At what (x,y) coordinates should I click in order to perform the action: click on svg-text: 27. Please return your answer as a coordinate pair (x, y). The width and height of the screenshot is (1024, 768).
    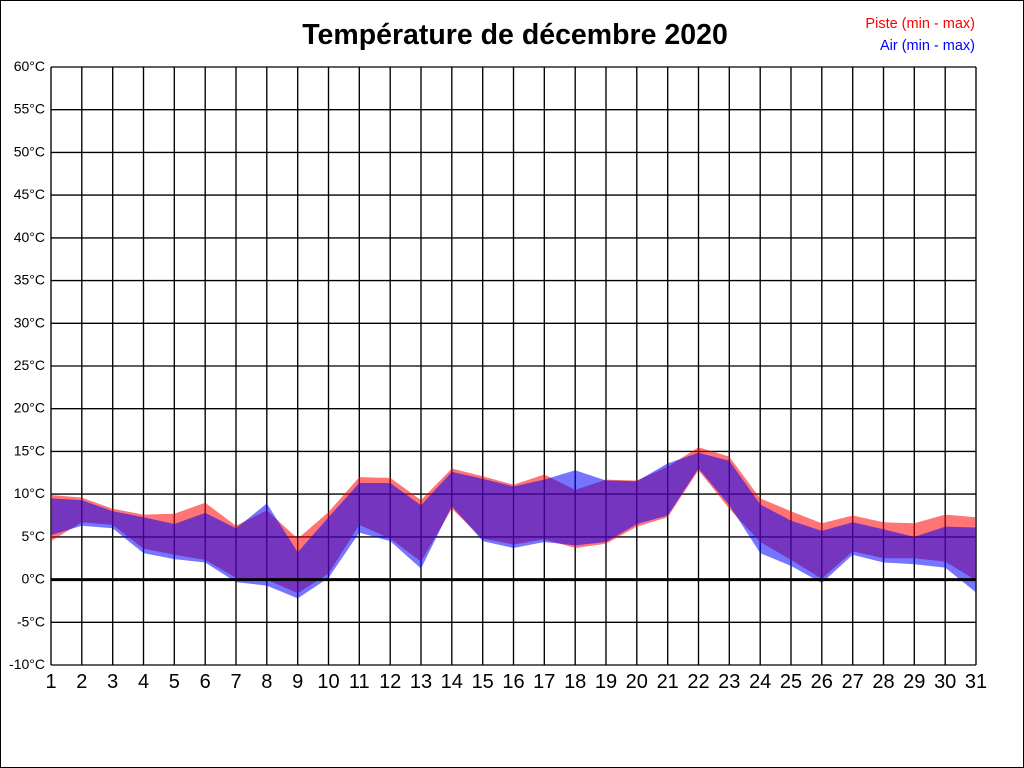
    Looking at the image, I should click on (853, 682).